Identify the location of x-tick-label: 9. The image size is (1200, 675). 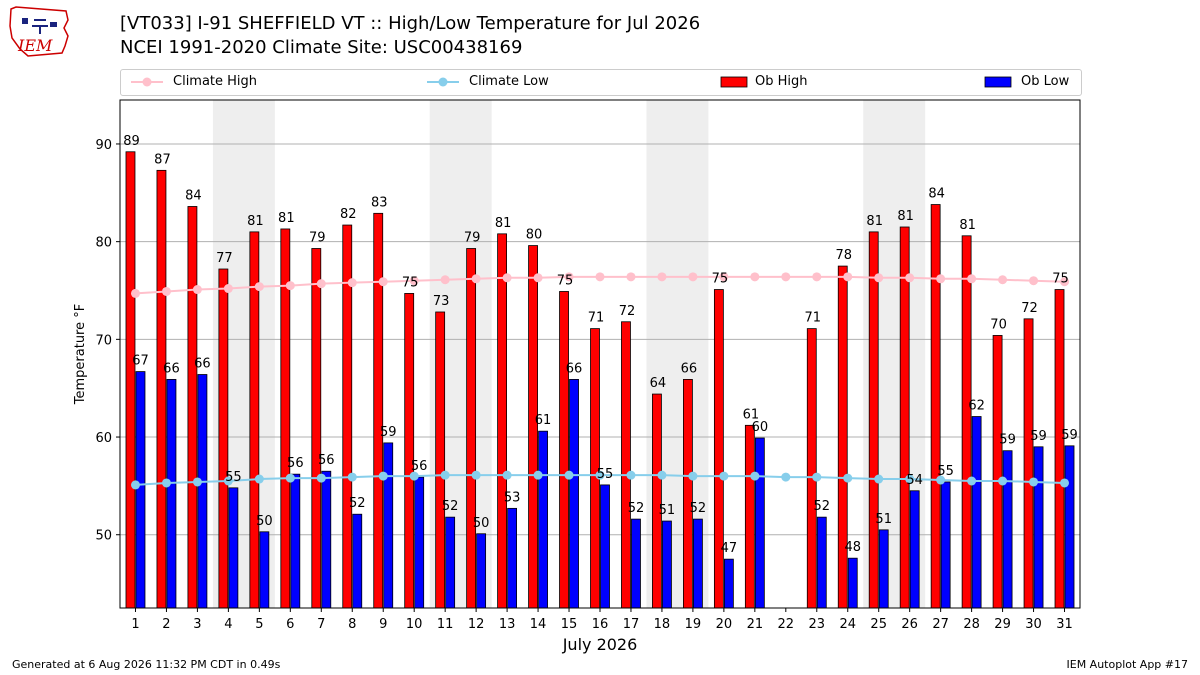
(383, 624).